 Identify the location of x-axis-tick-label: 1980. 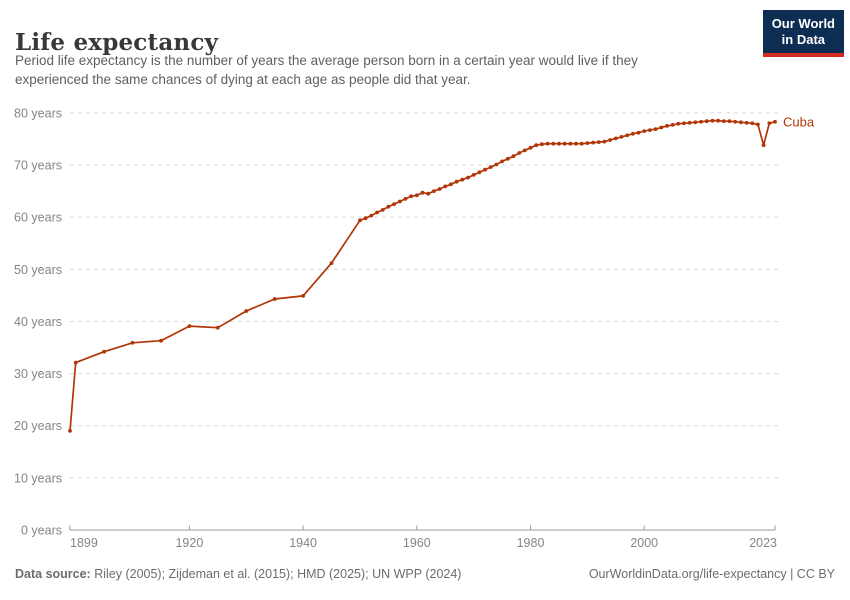
(531, 543).